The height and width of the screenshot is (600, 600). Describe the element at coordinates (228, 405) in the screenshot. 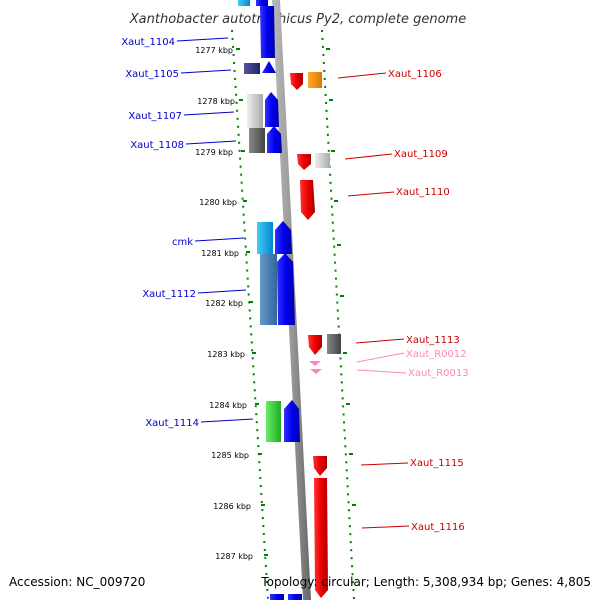

I see `kbp-label: 1284 kbp` at that location.